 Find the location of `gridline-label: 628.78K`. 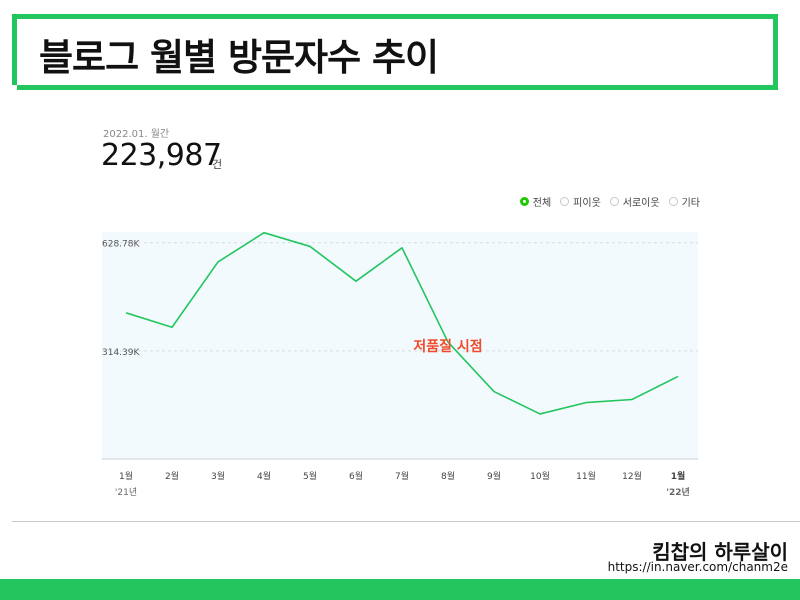

gridline-label: 628.78K is located at coordinates (121, 245).